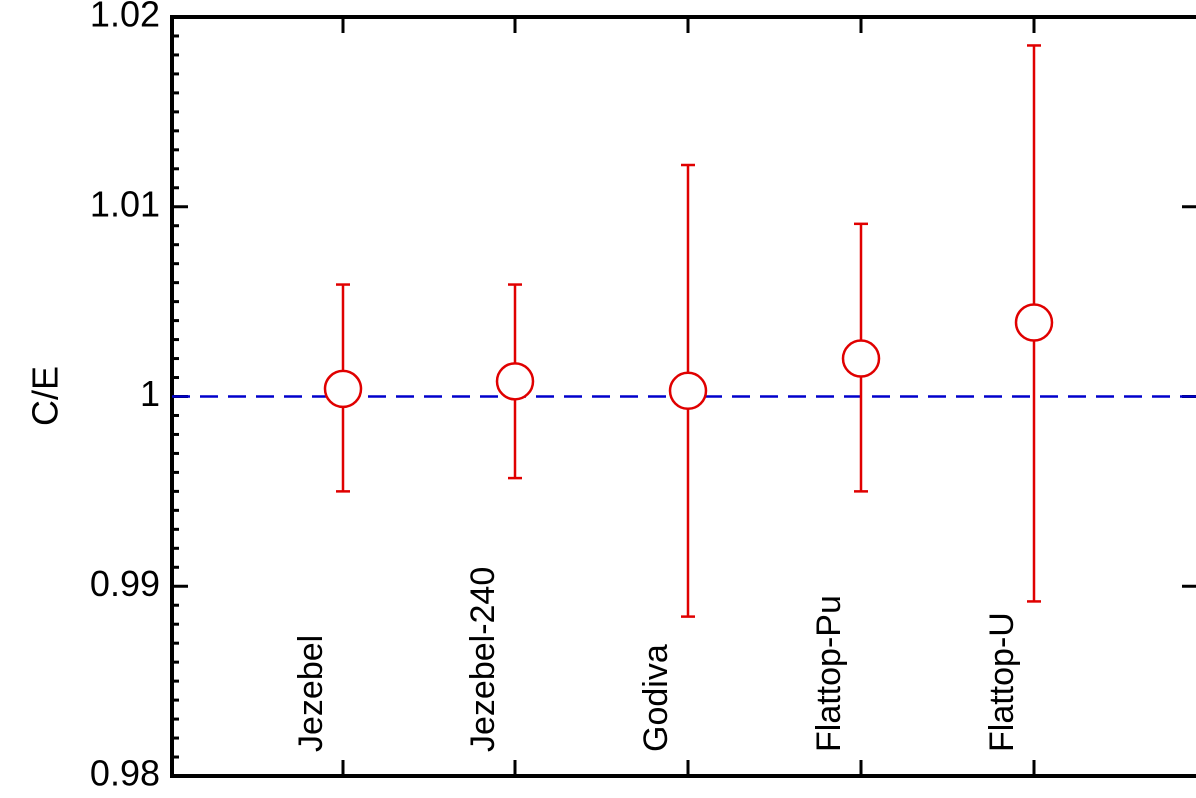  Describe the element at coordinates (483, 659) in the screenshot. I see `category-label: Jezebel-240` at that location.